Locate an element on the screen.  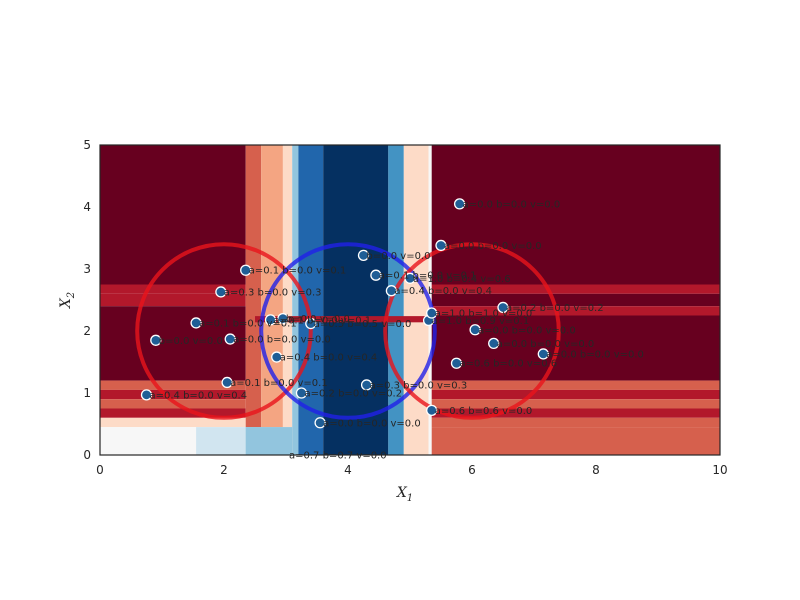
point-annotation: a=0.2 b=0.0 v=0.2 is located at coordinates (354, 394).